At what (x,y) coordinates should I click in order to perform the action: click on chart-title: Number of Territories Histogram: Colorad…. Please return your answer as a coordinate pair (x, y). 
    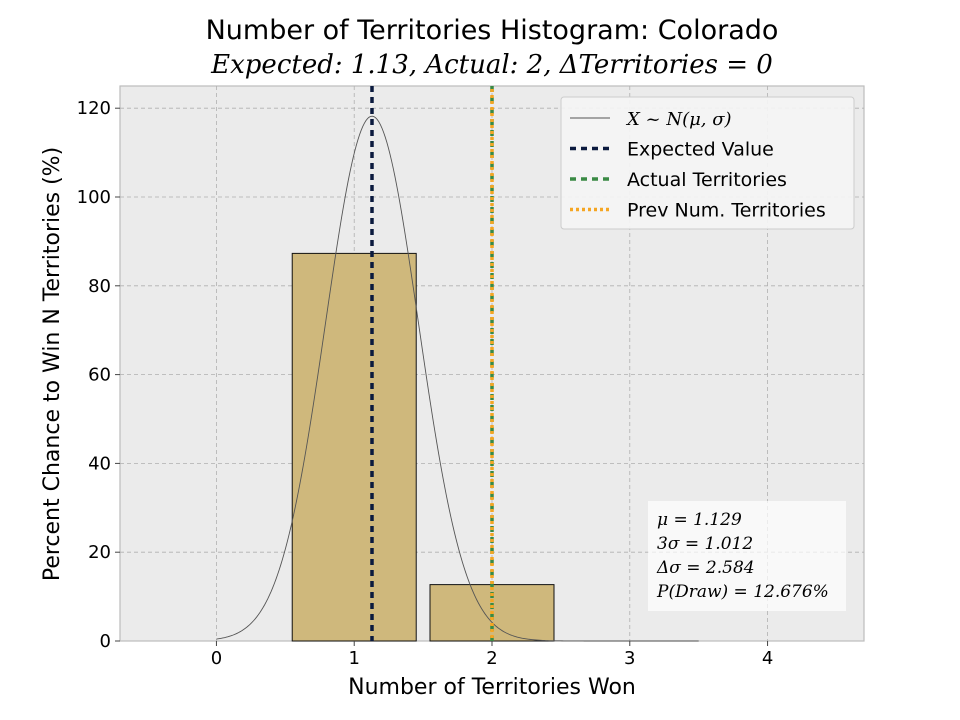
    Looking at the image, I should click on (492, 30).